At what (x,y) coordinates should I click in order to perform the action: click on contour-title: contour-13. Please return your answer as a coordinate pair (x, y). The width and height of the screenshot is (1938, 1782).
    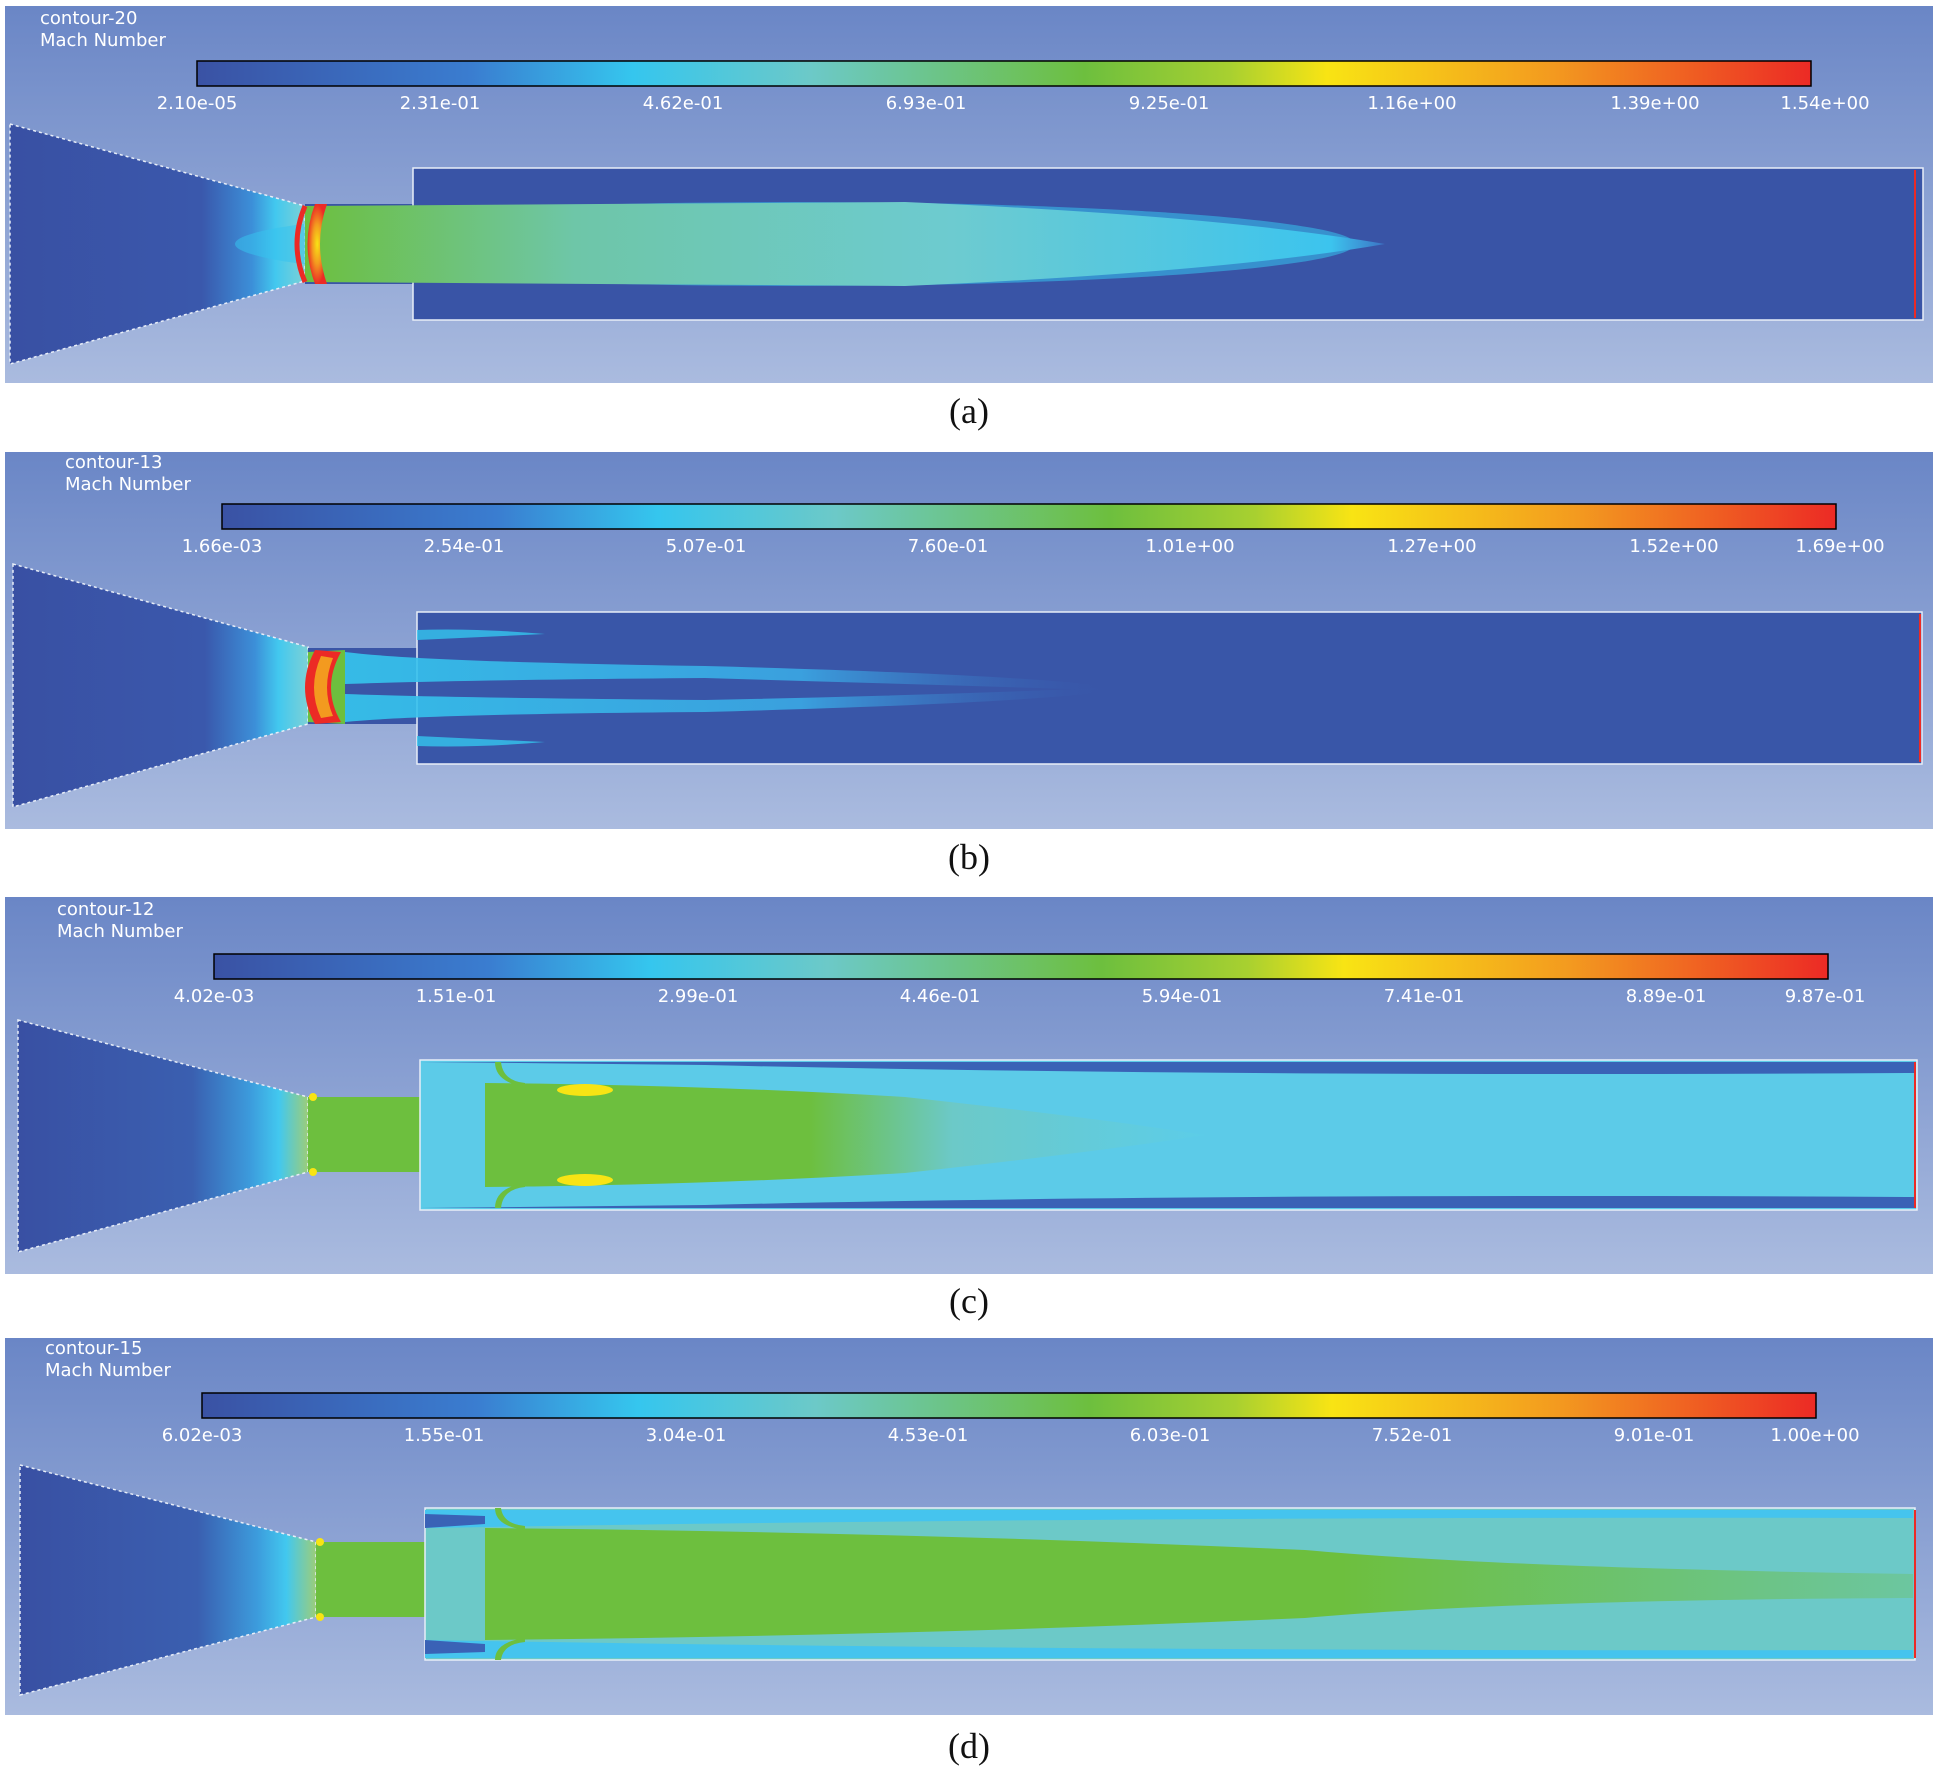
    Looking at the image, I should click on (114, 462).